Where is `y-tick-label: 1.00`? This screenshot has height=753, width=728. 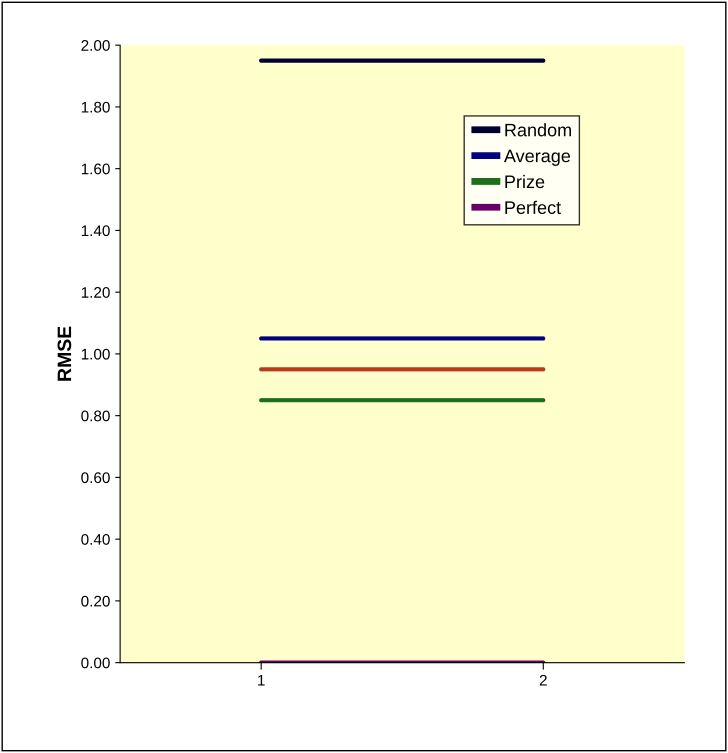
y-tick-label: 1.00 is located at coordinates (96, 354).